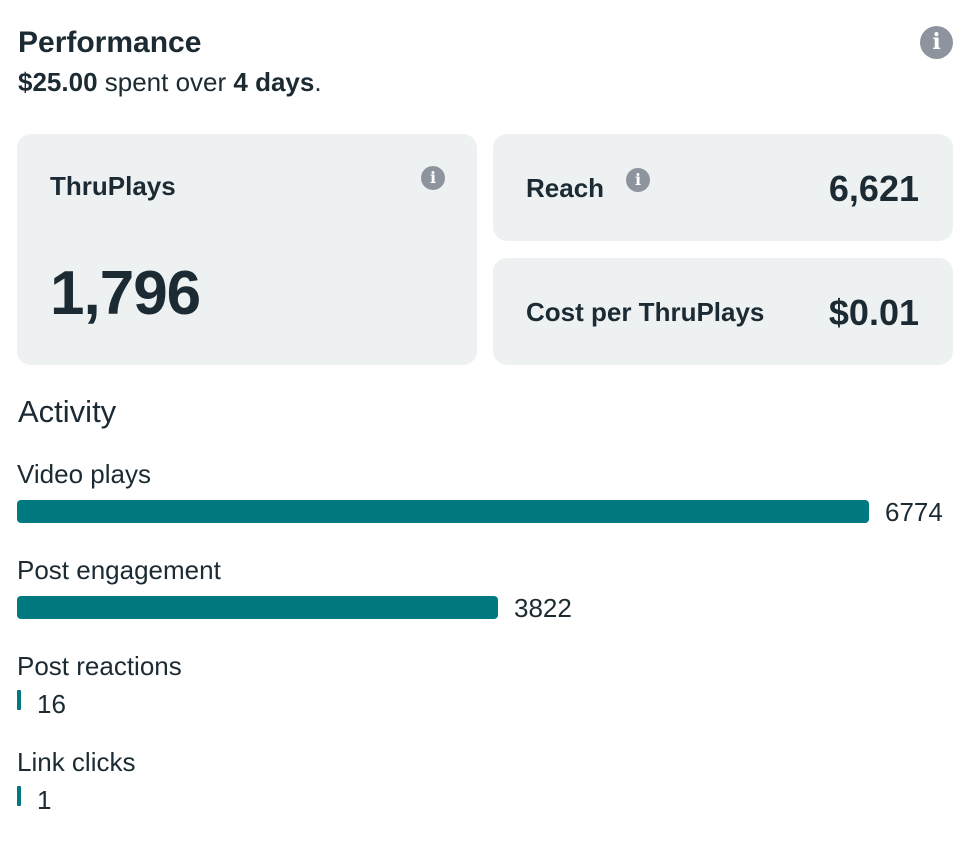 The height and width of the screenshot is (862, 978). Describe the element at coordinates (44, 800) in the screenshot. I see `metric-value: 1` at that location.